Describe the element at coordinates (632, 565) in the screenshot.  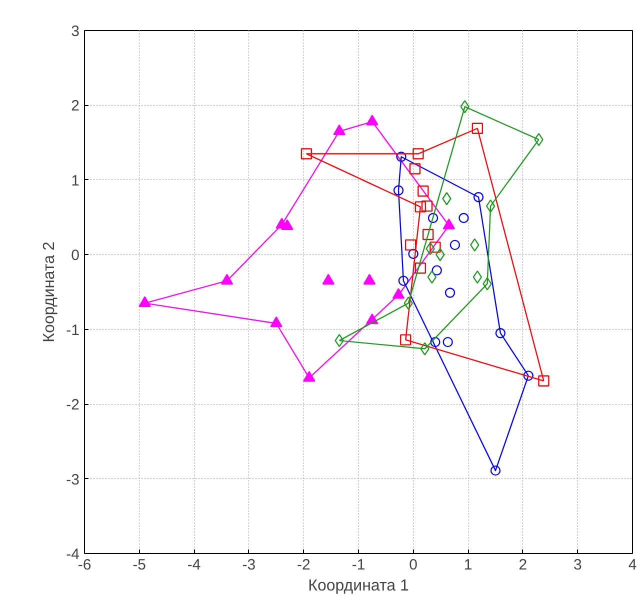
I see `x-tick-label: 4` at that location.